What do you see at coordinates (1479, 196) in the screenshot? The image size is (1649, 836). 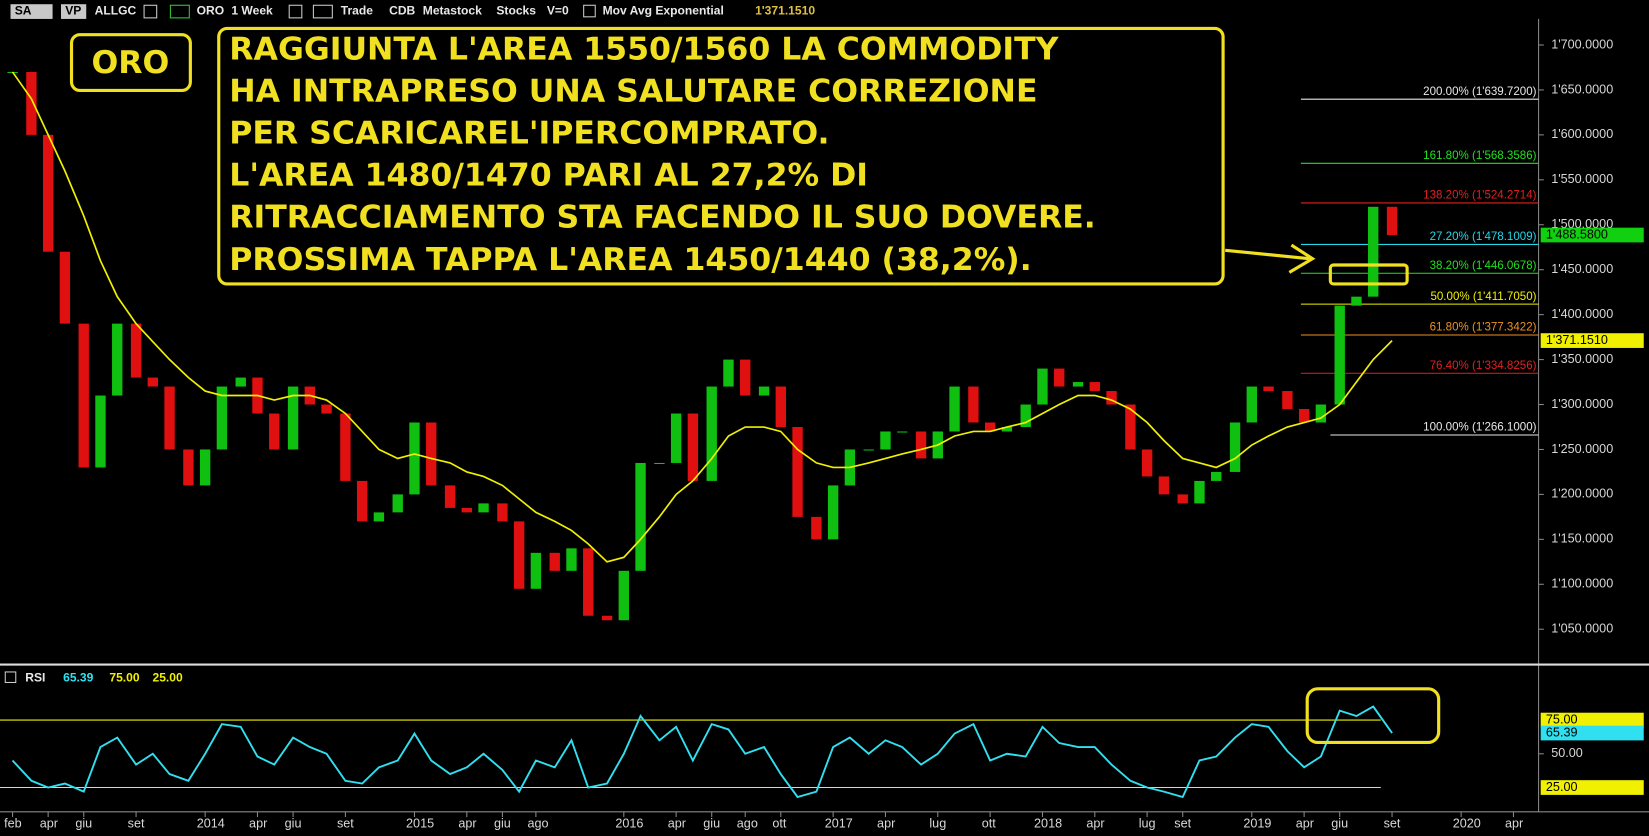 I see `fib-label: 138.20% (1'524.2714)` at bounding box center [1479, 196].